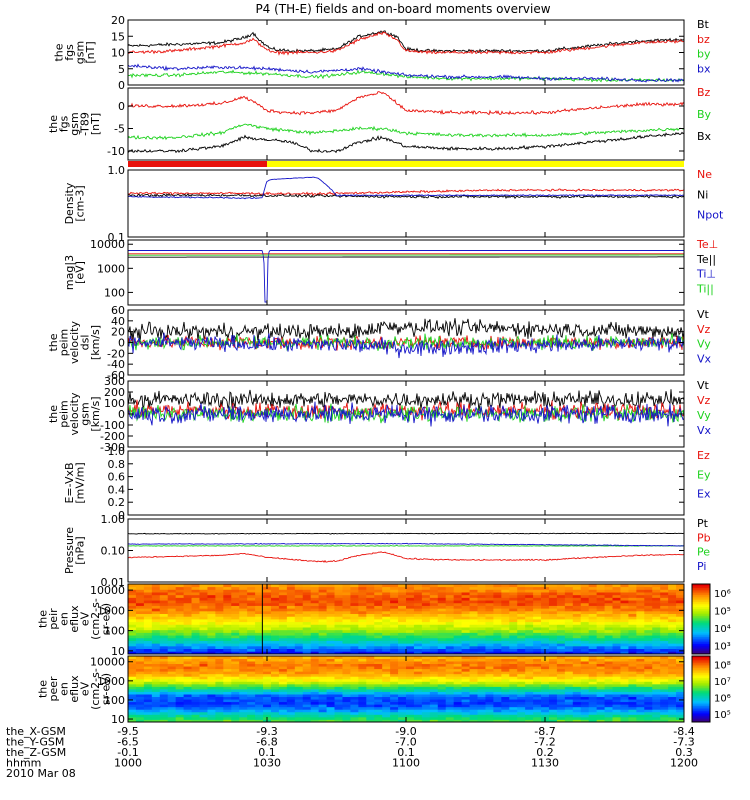 The image size is (750, 800). Describe the element at coordinates (704, 537) in the screenshot. I see `legend-entry-Pb: Pb` at that location.